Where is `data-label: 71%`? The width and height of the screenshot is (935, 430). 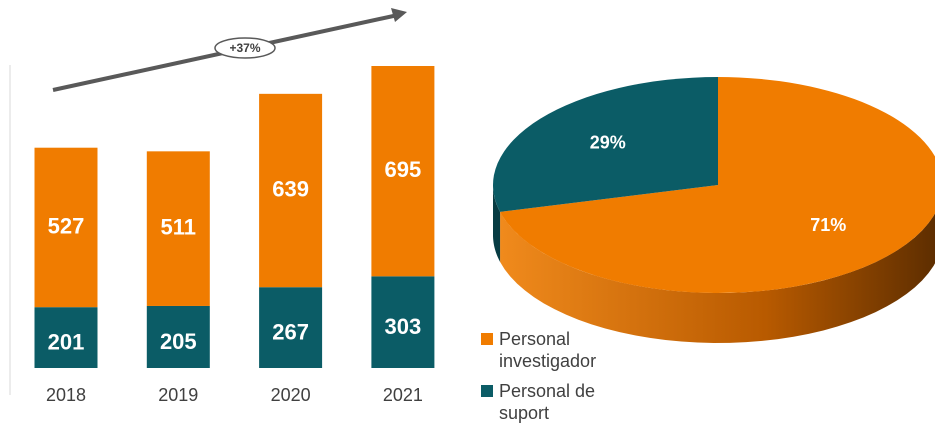 data-label: 71% is located at coordinates (828, 225).